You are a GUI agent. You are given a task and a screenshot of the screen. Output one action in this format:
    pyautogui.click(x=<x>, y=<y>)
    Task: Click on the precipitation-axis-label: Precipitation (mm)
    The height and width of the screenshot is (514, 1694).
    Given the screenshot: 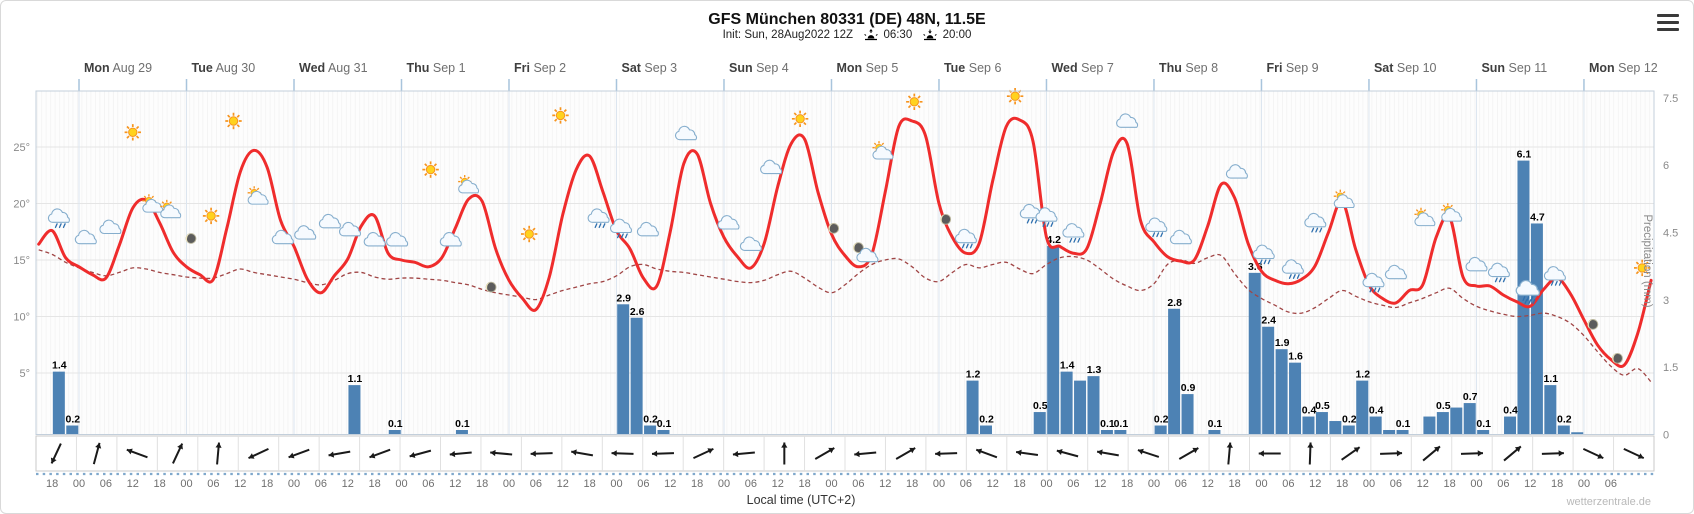 What is the action you would take?
    pyautogui.click(x=1647, y=261)
    